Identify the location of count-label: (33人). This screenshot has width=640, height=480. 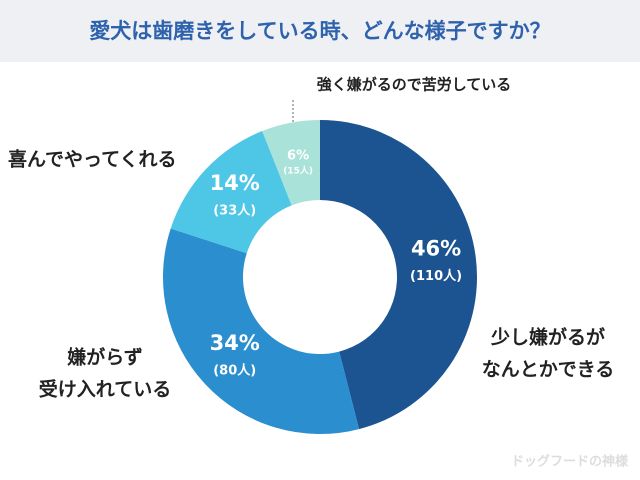
(234, 210).